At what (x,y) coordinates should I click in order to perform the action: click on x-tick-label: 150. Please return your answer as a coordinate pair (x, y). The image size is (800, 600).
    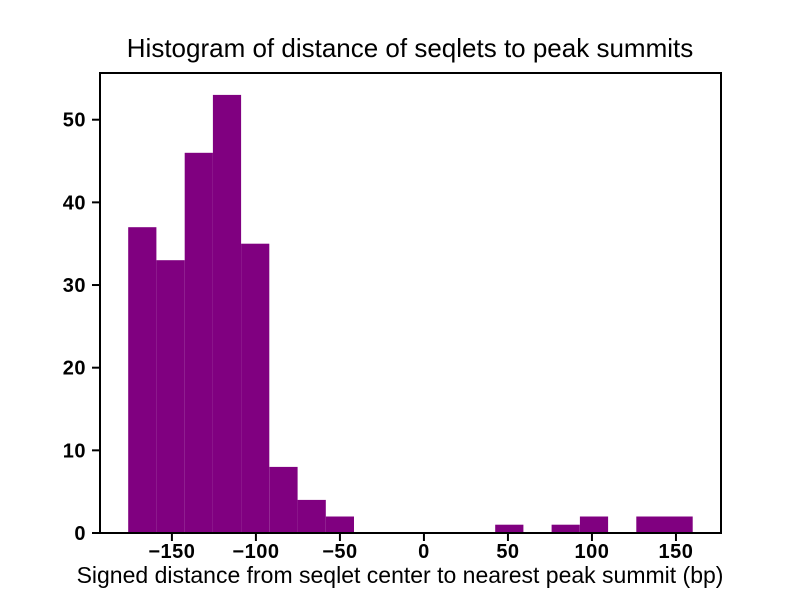
    Looking at the image, I should click on (676, 552).